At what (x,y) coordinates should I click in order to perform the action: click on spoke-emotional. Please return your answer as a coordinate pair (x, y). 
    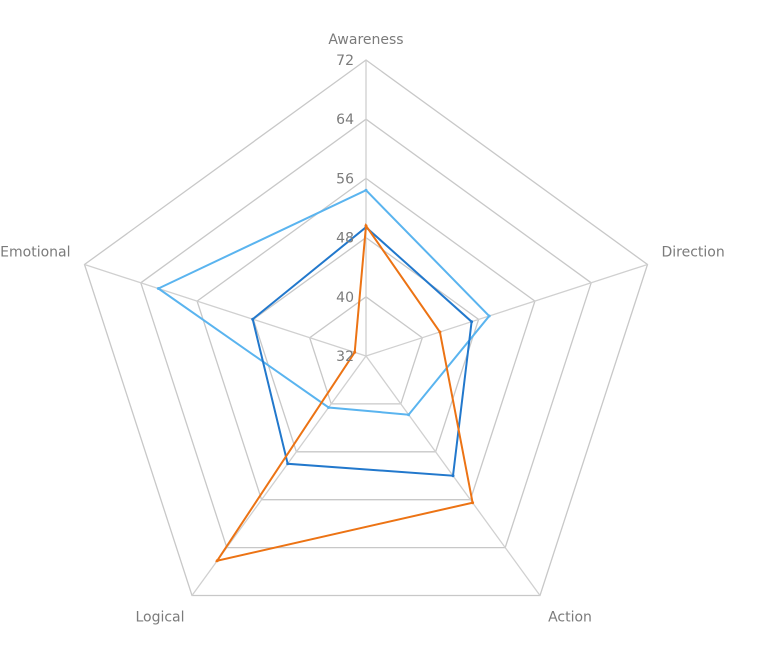
    Looking at the image, I should click on (225, 310).